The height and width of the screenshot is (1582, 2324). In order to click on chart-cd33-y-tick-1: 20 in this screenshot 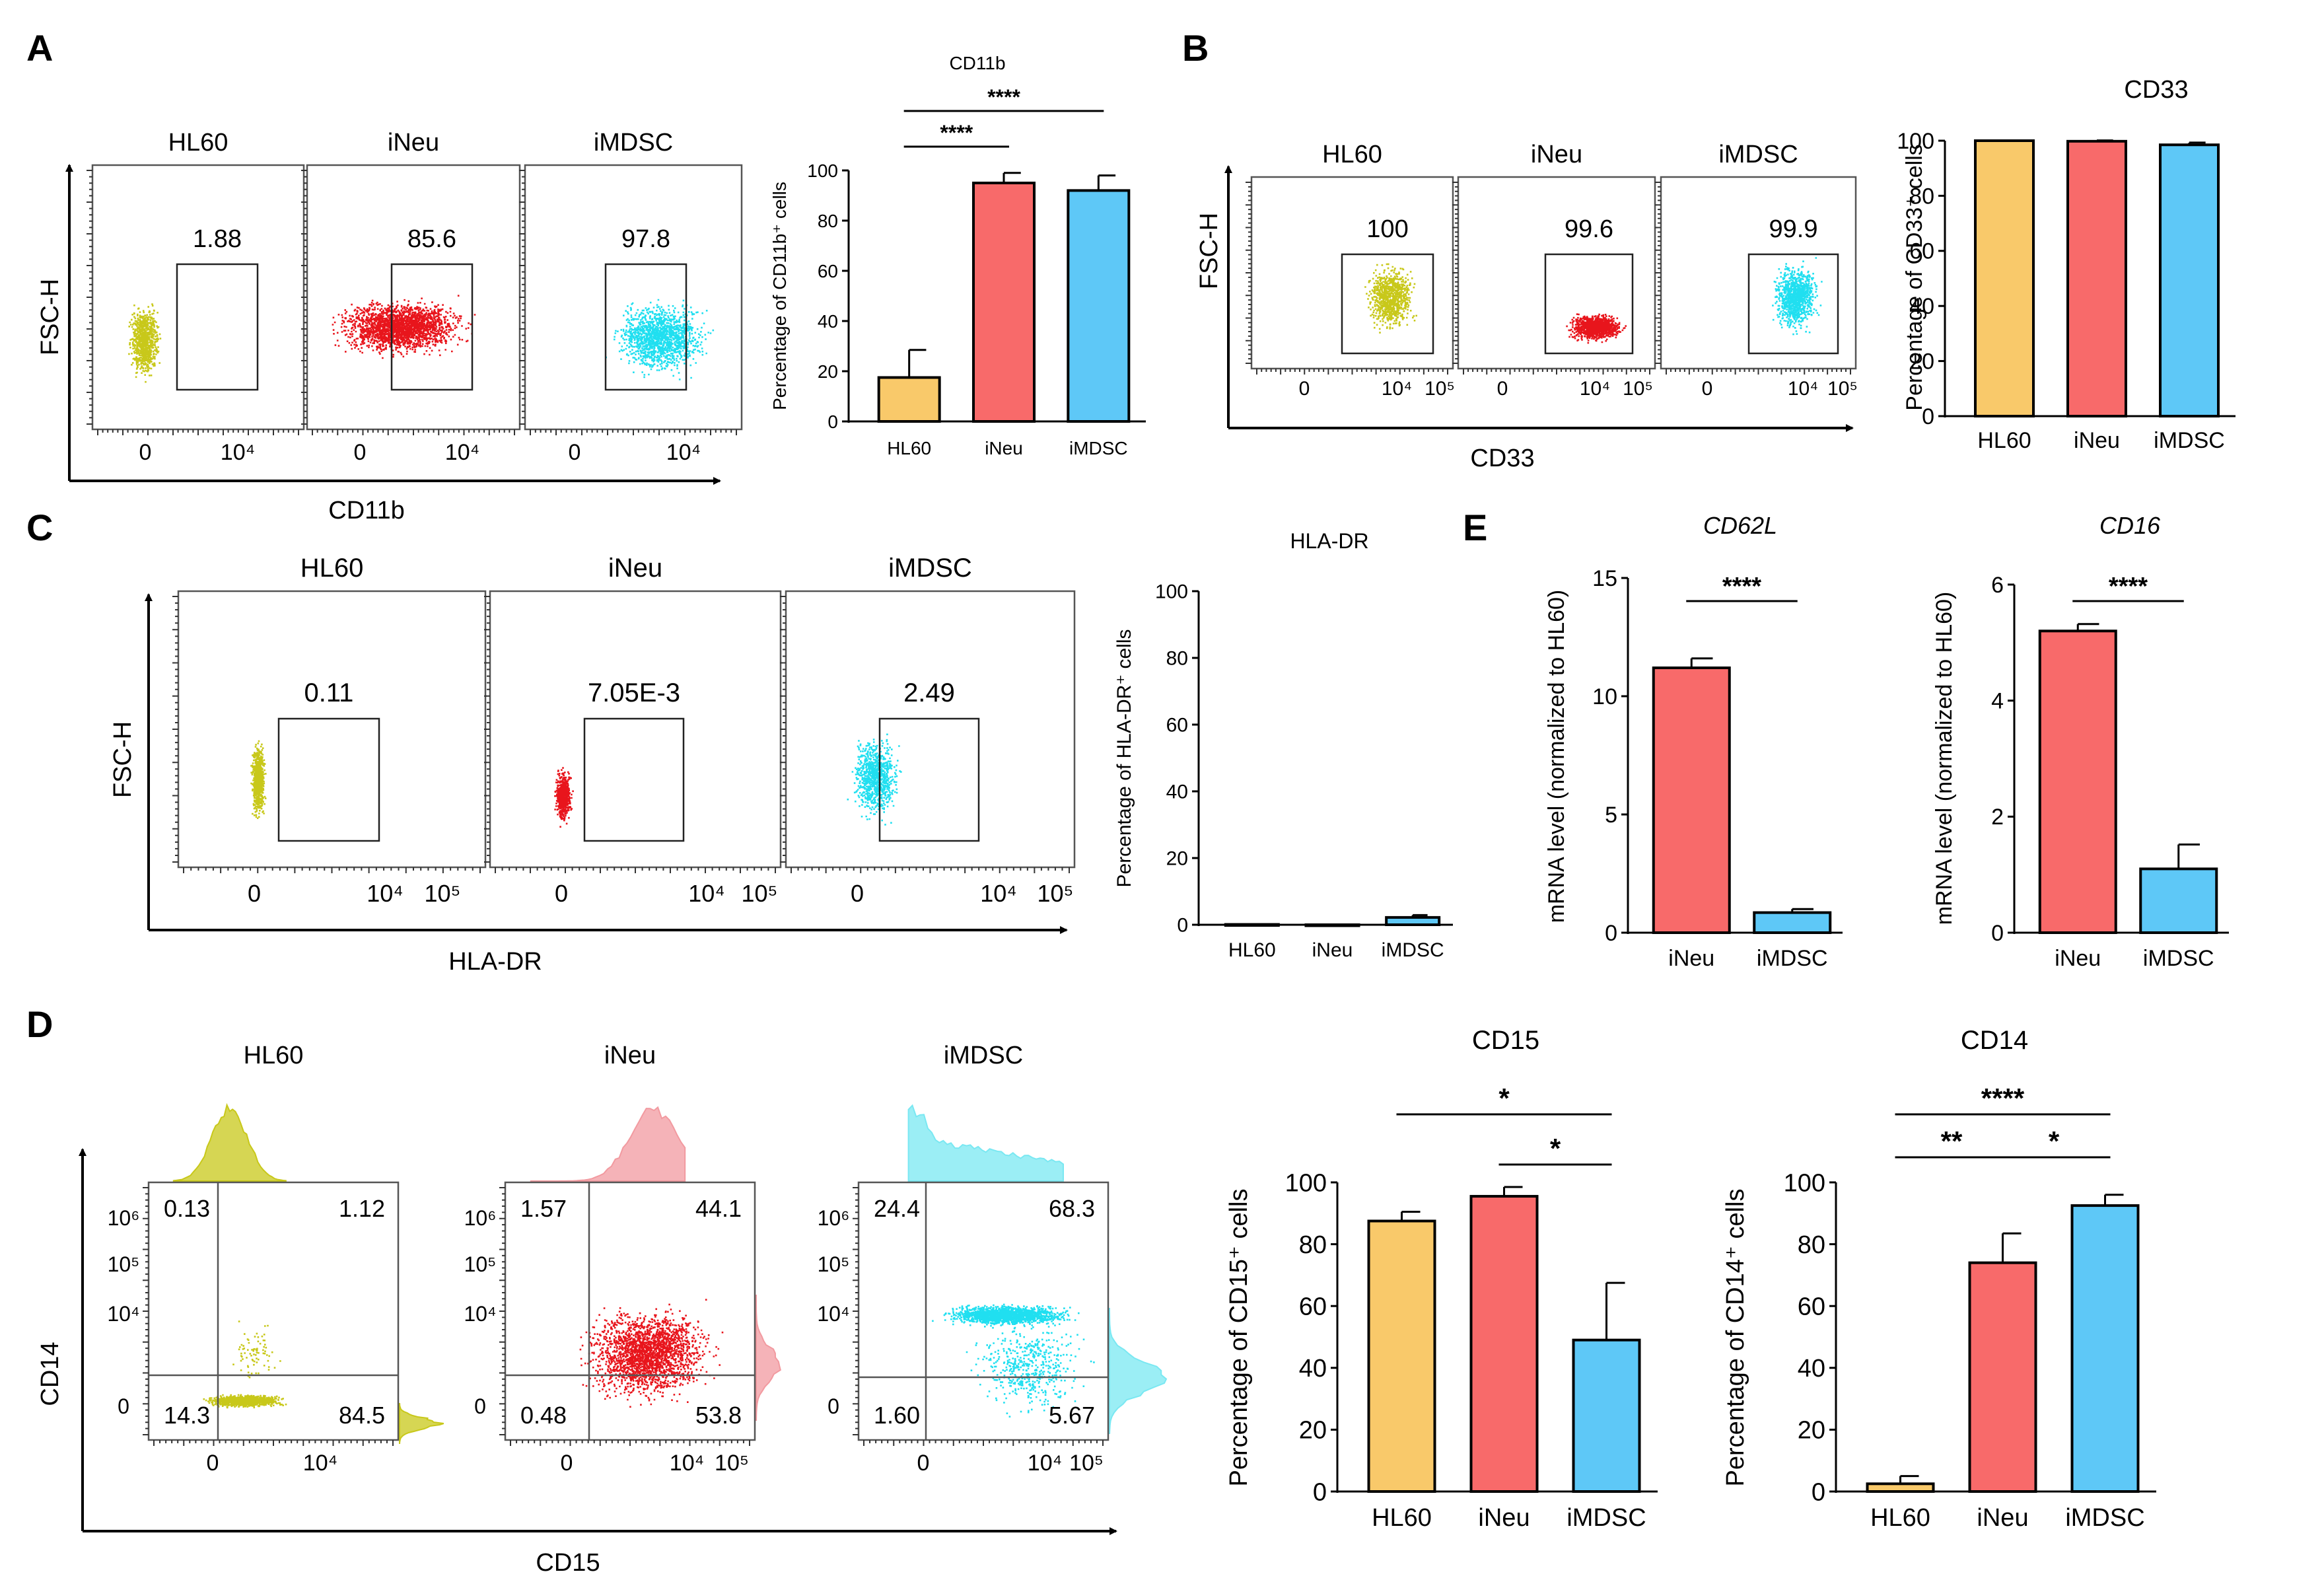, I will do `click(1921, 362)`.